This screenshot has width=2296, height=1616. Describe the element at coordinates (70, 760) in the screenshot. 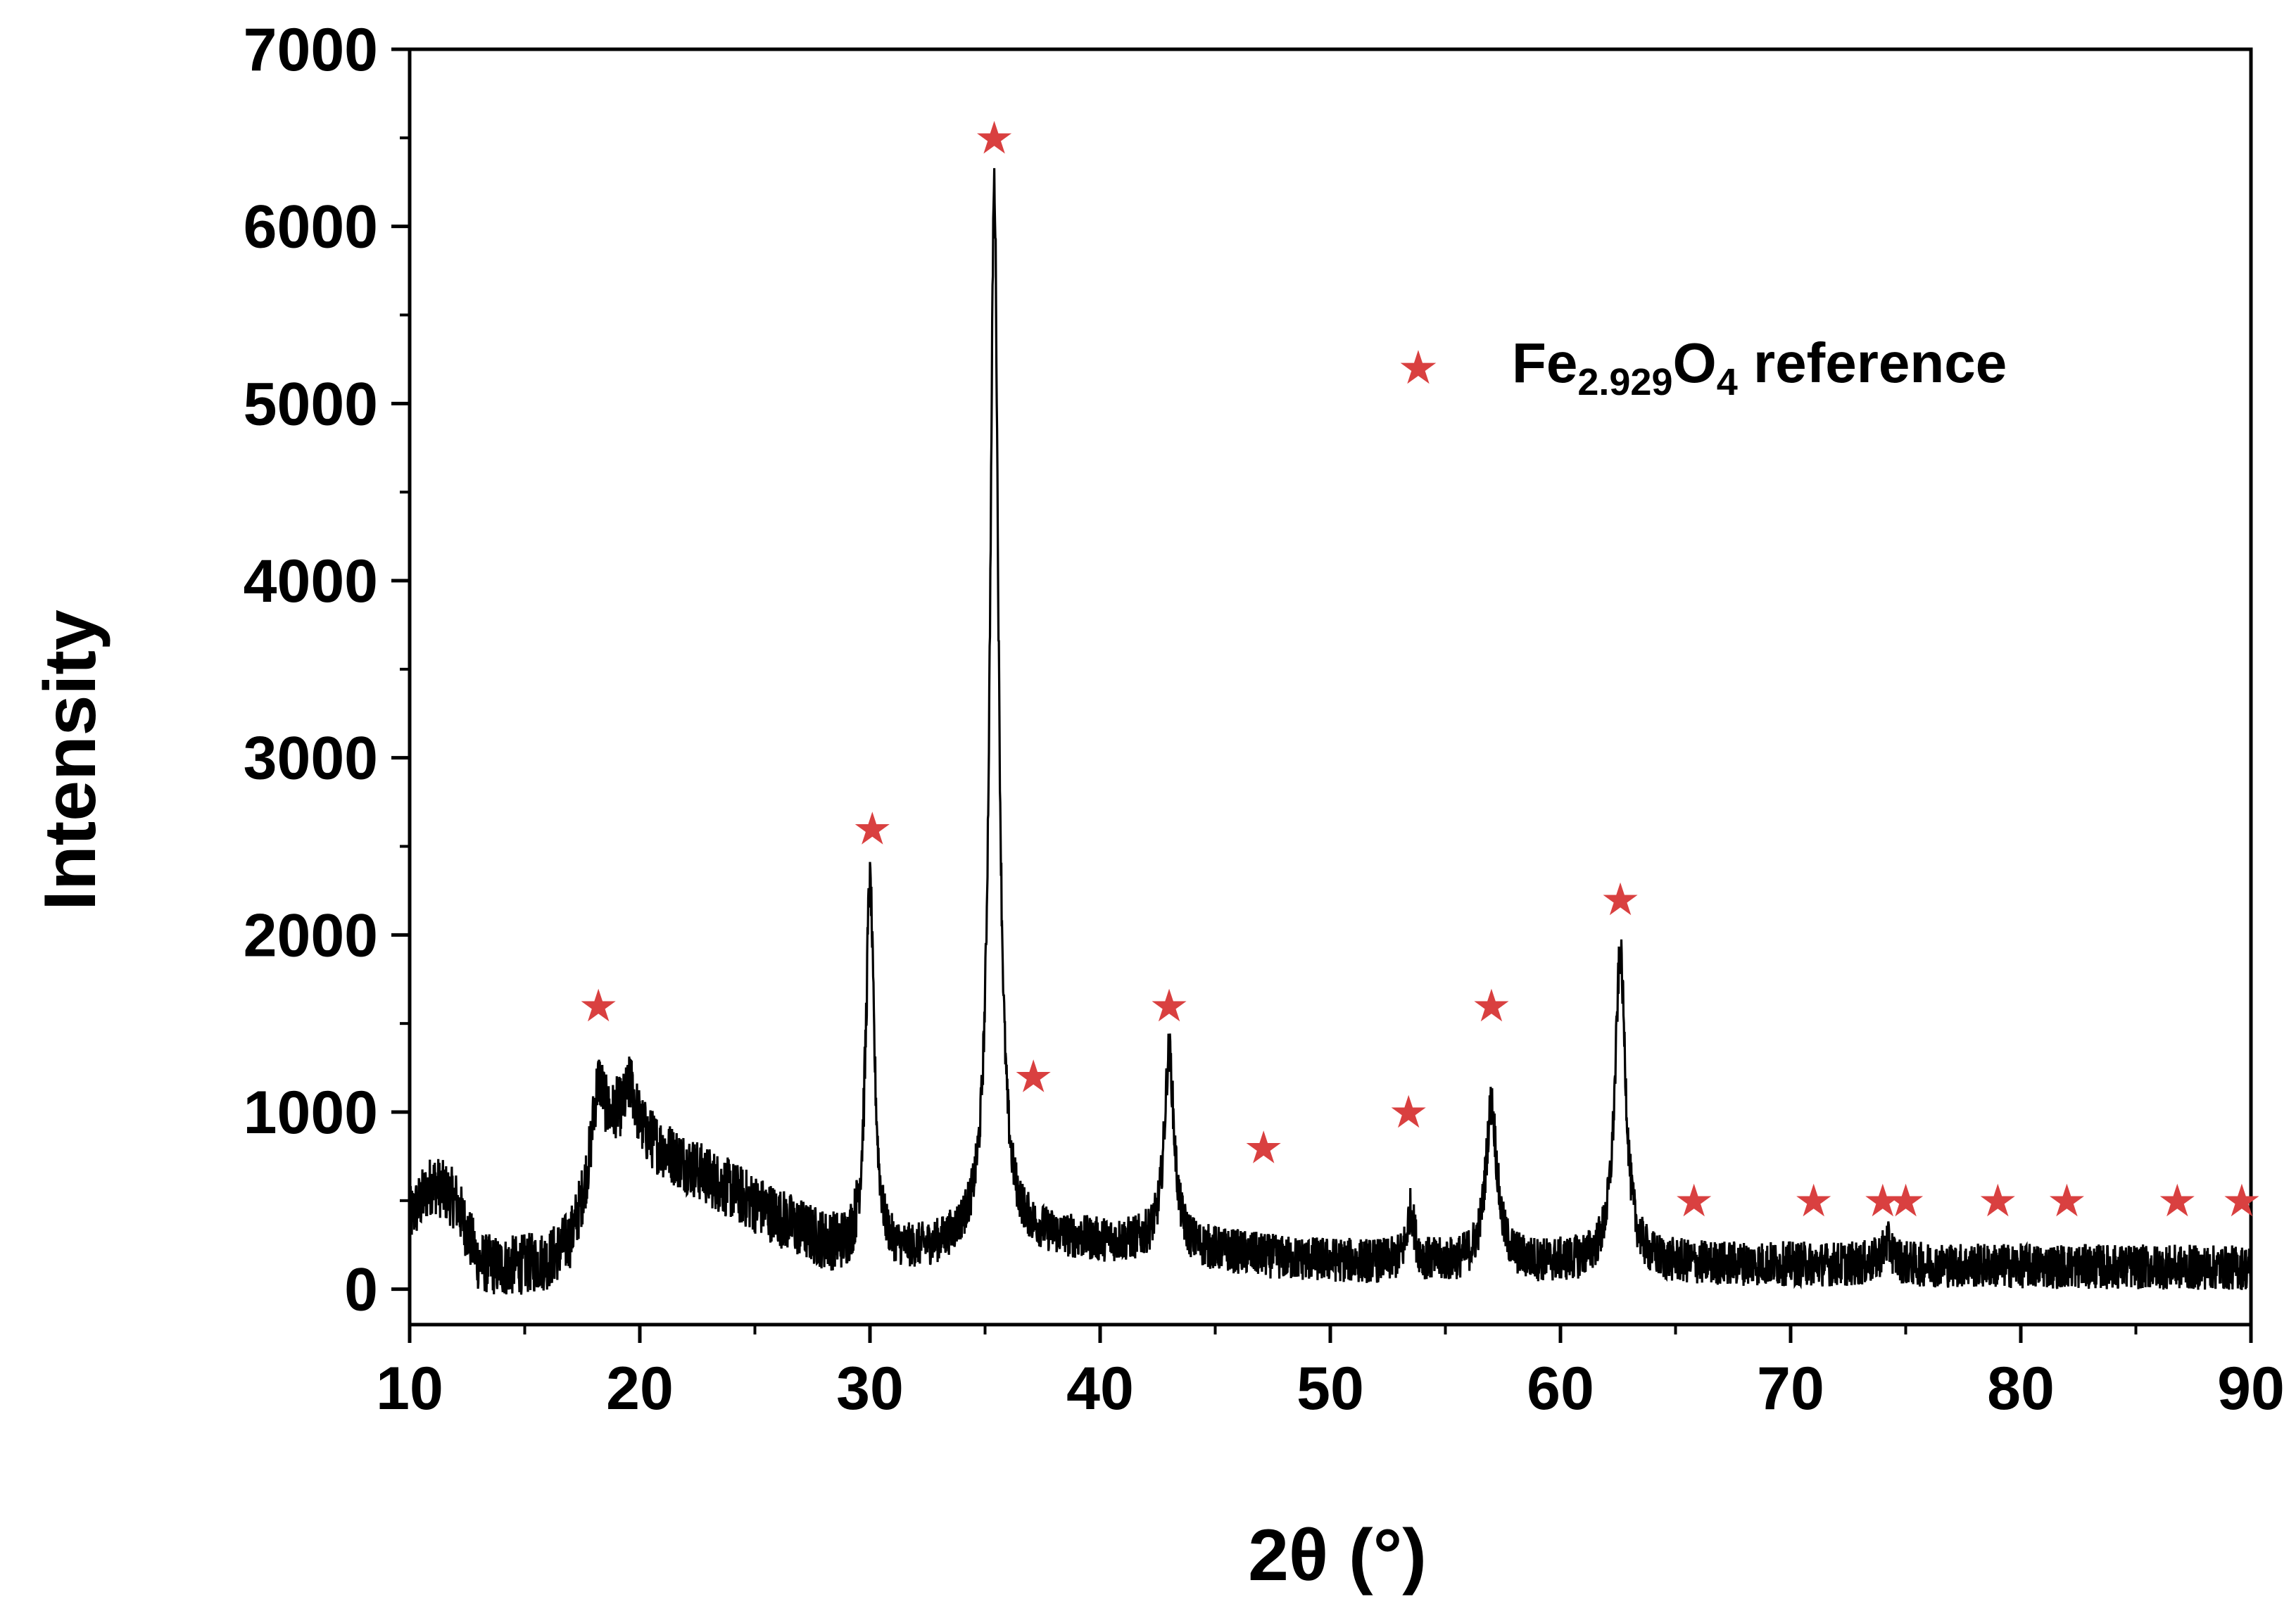

I see `y-axis-title: Intensity` at that location.